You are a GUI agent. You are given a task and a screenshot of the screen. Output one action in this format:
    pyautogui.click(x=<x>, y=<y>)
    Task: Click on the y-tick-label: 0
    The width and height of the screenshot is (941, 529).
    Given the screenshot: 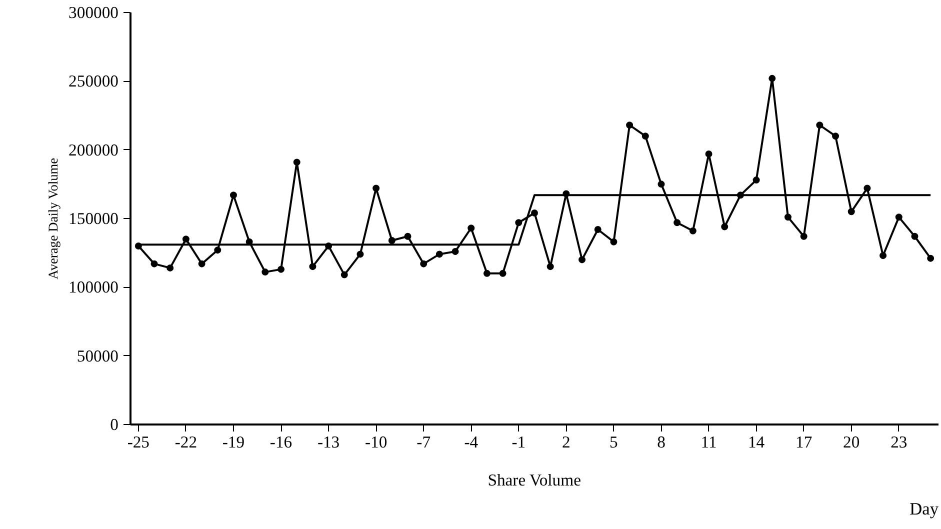 What is the action you would take?
    pyautogui.click(x=114, y=424)
    